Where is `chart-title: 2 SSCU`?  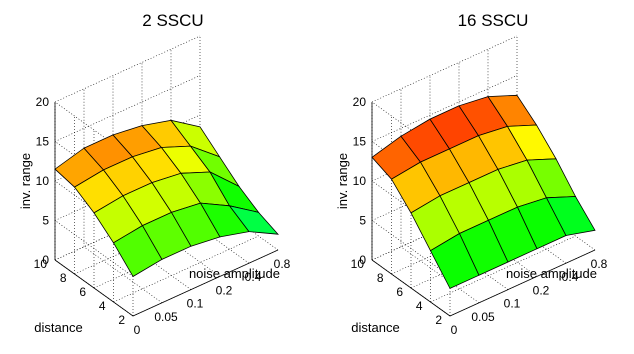 chart-title: 2 SSCU is located at coordinates (172, 20).